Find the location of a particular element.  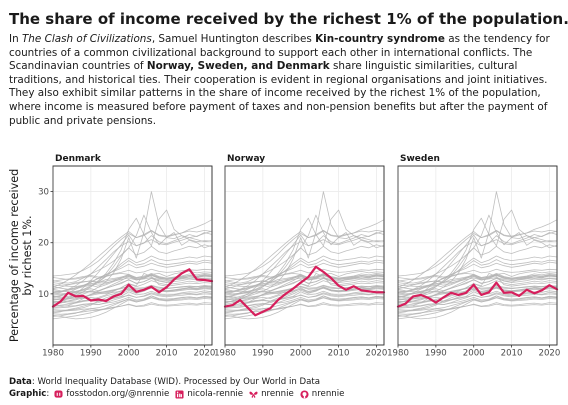

bluesky-handle: nrennie is located at coordinates (277, 393).